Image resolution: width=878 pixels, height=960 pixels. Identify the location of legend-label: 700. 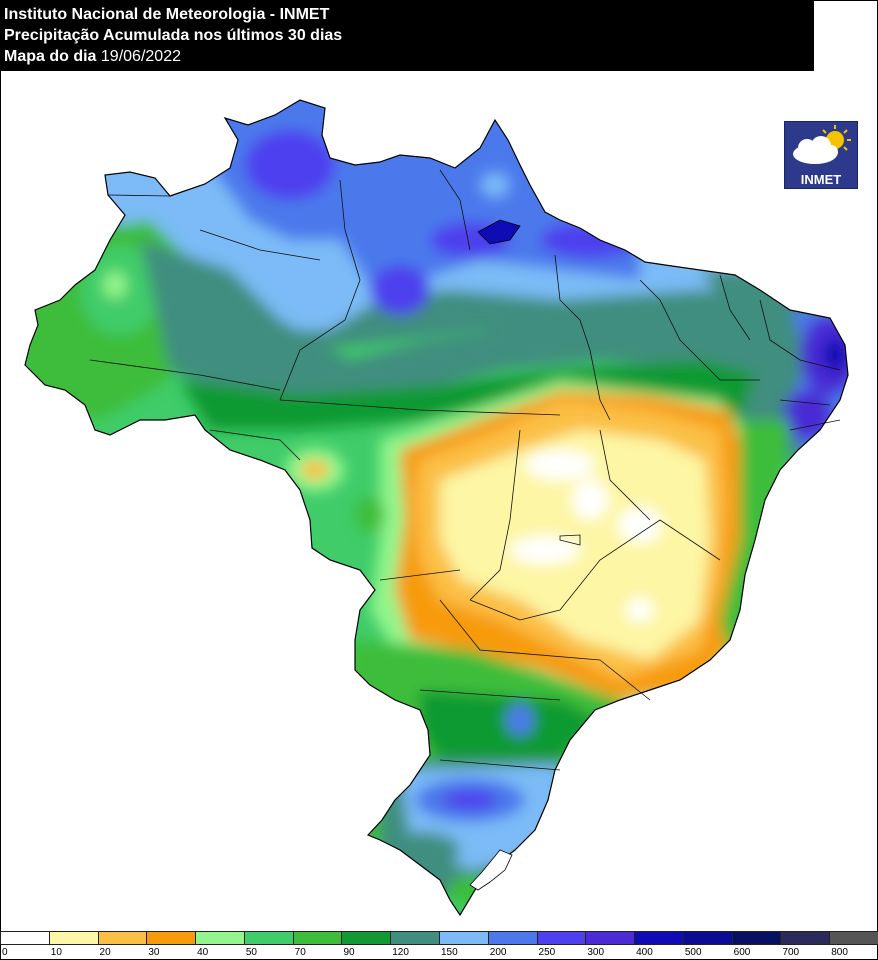
(791, 952).